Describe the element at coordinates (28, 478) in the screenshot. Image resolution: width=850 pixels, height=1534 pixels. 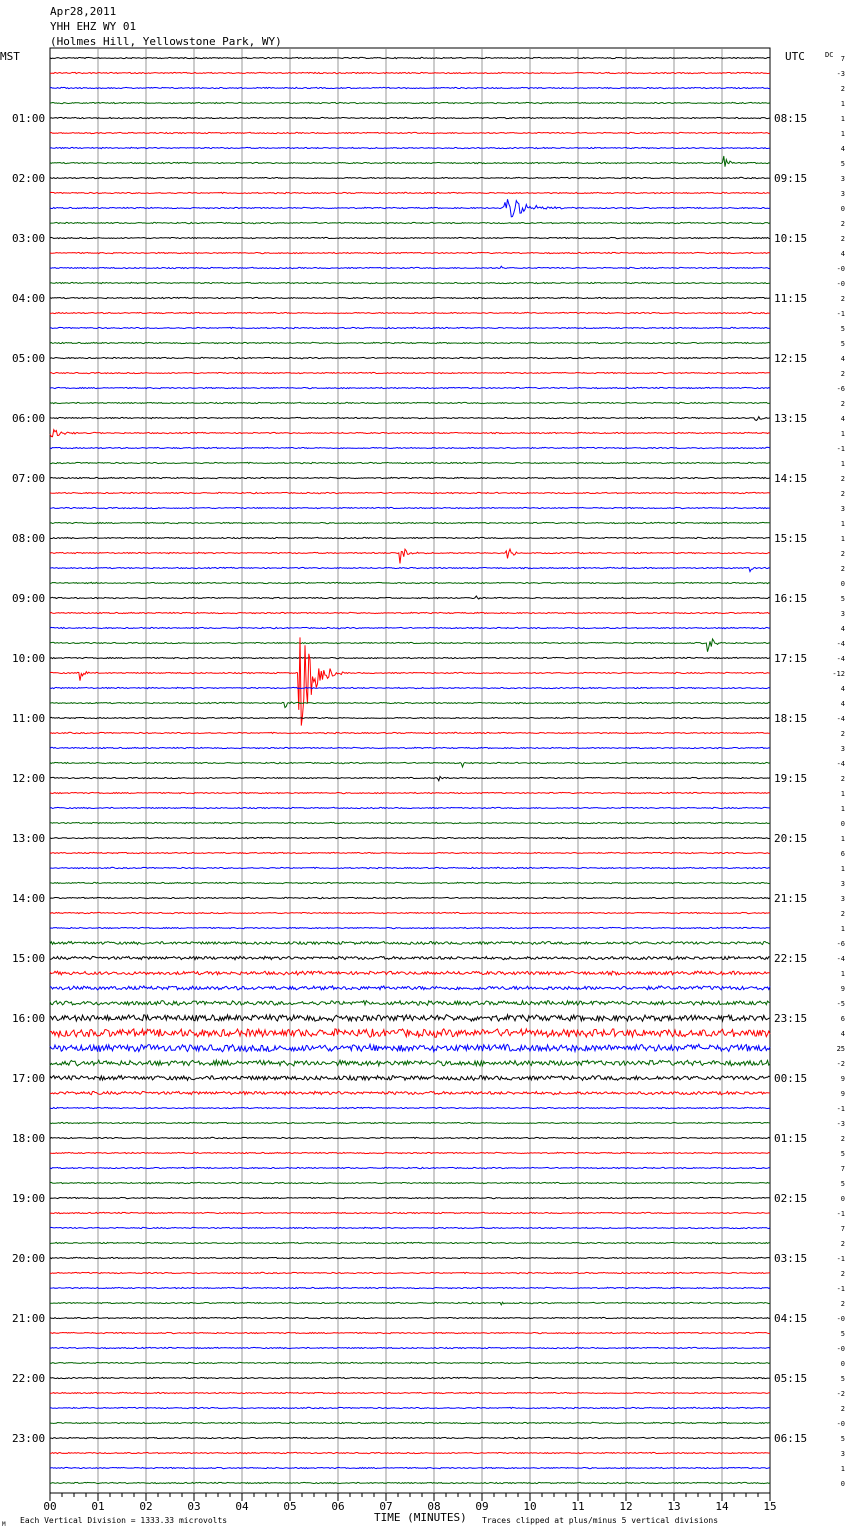
I see `mst-hour-label: 07:00` at that location.